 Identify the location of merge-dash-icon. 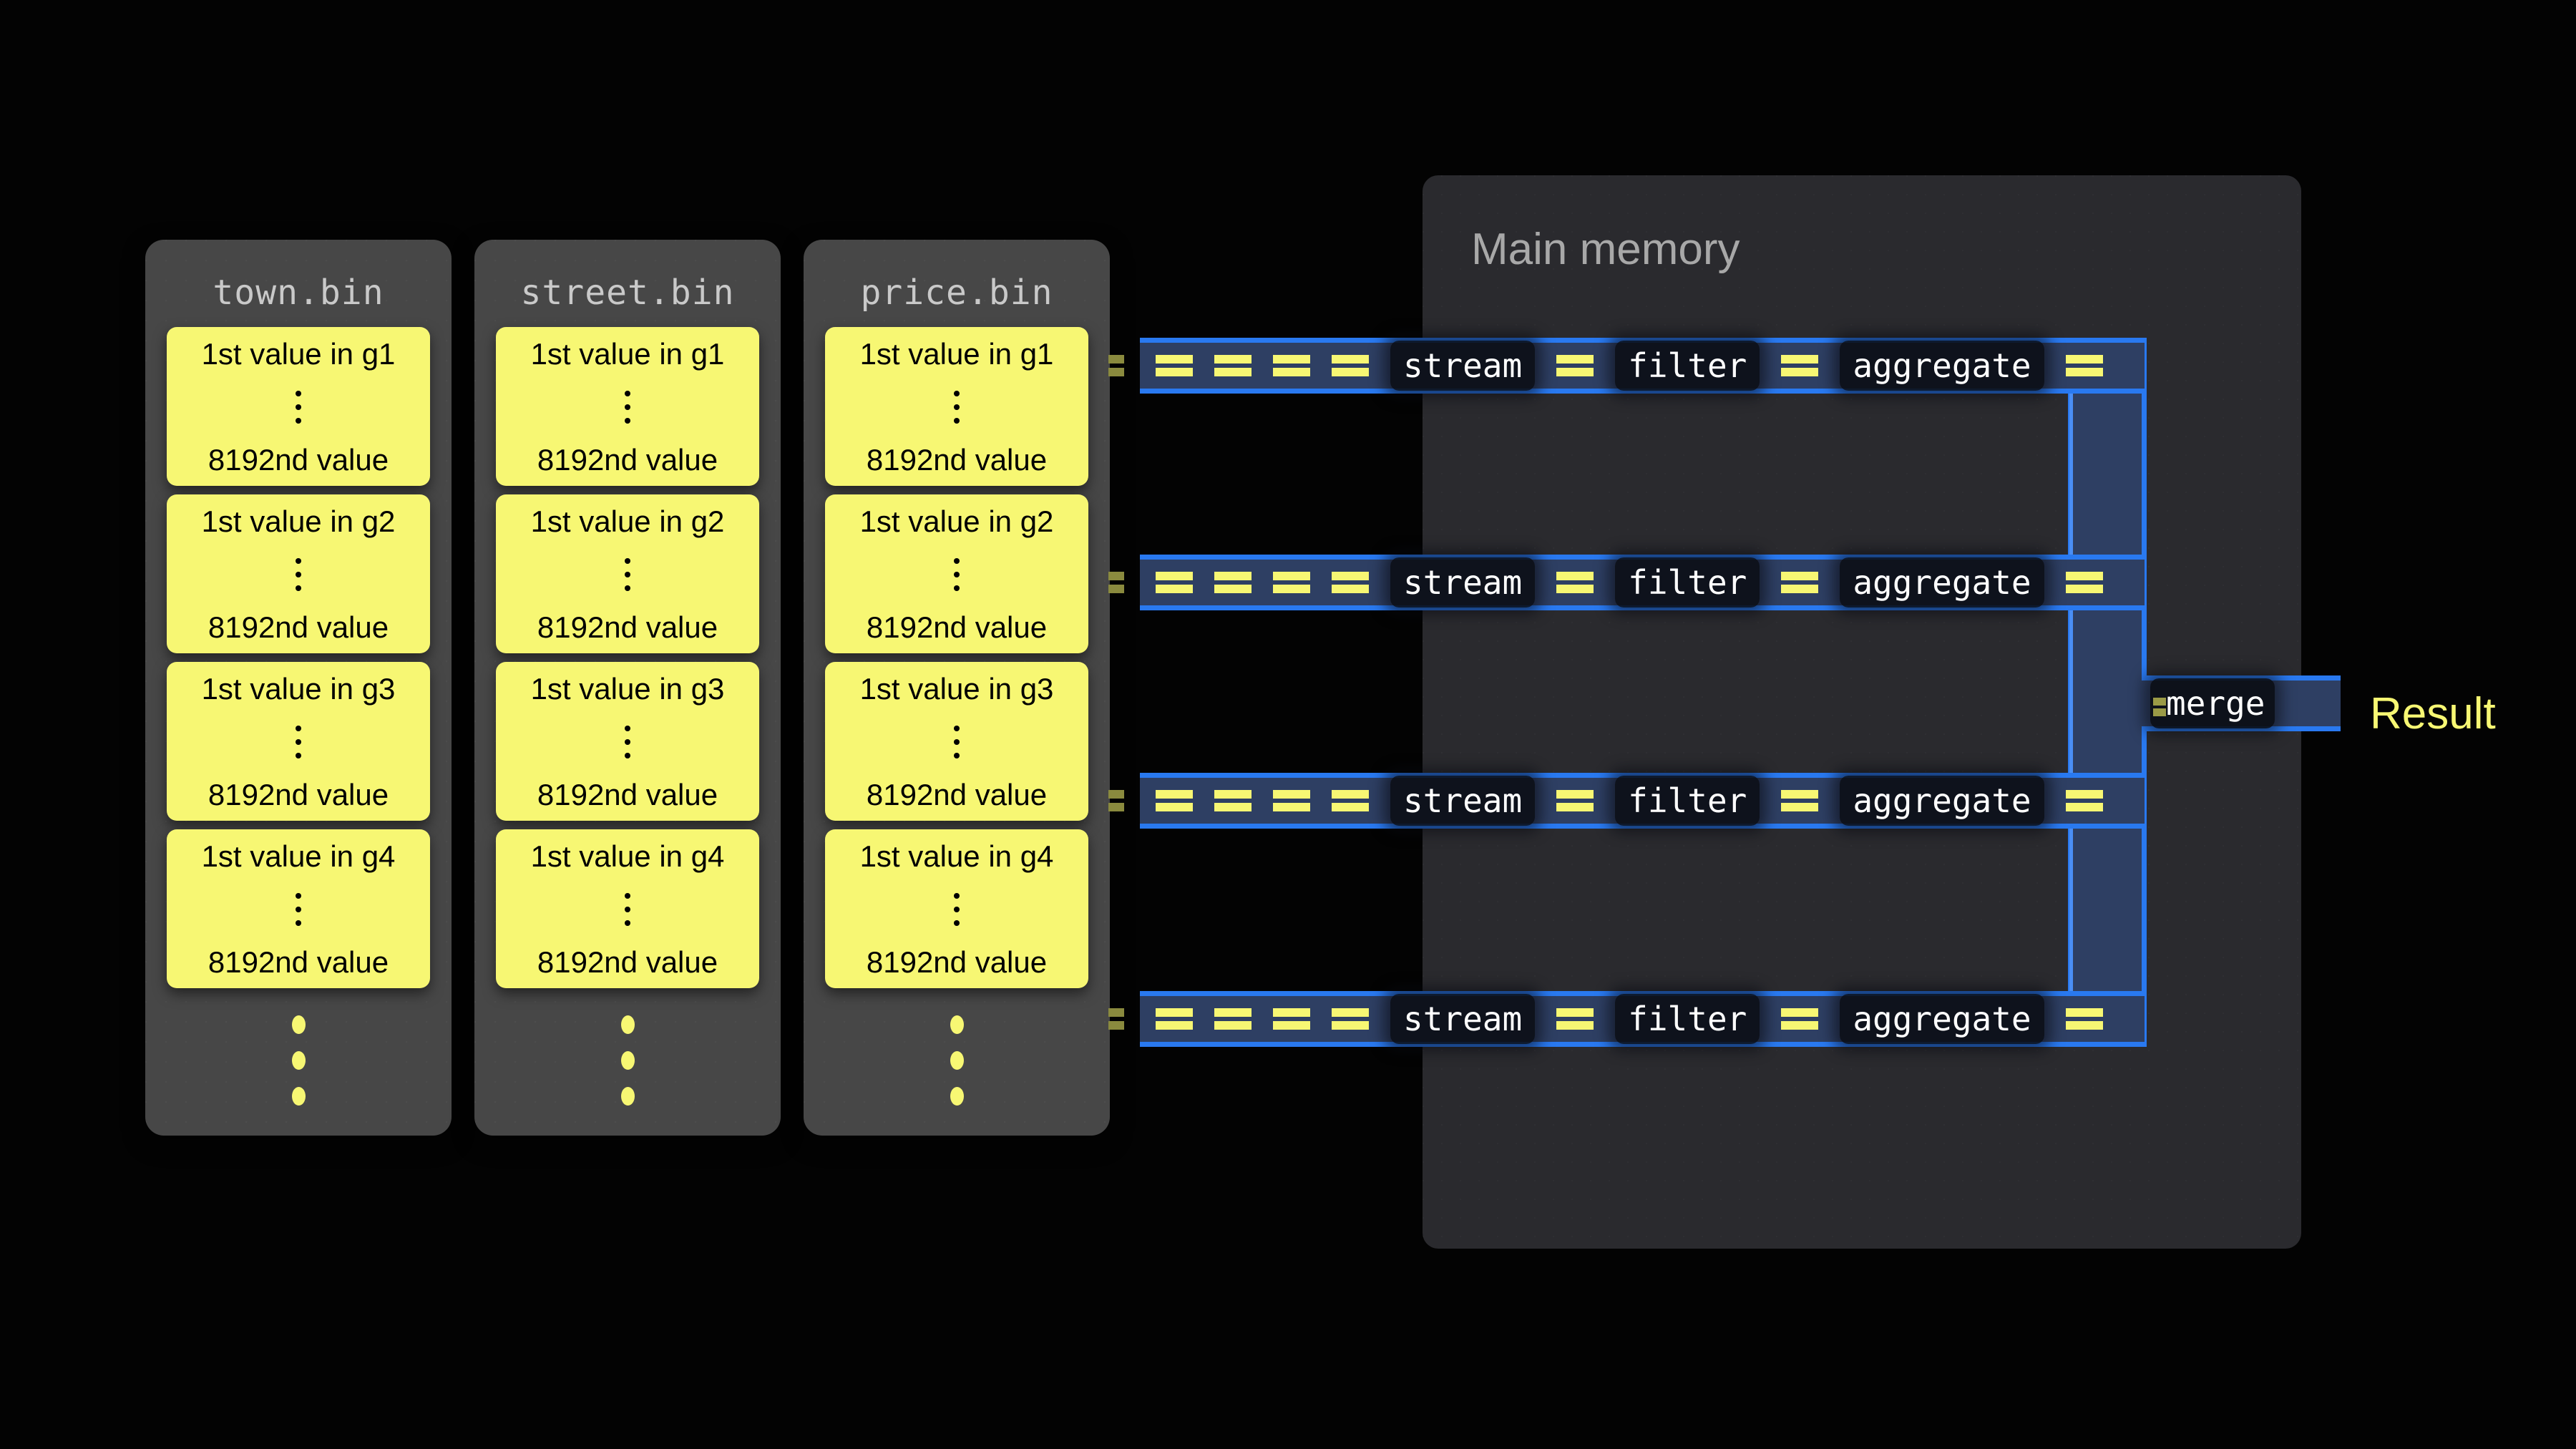
(2159, 707).